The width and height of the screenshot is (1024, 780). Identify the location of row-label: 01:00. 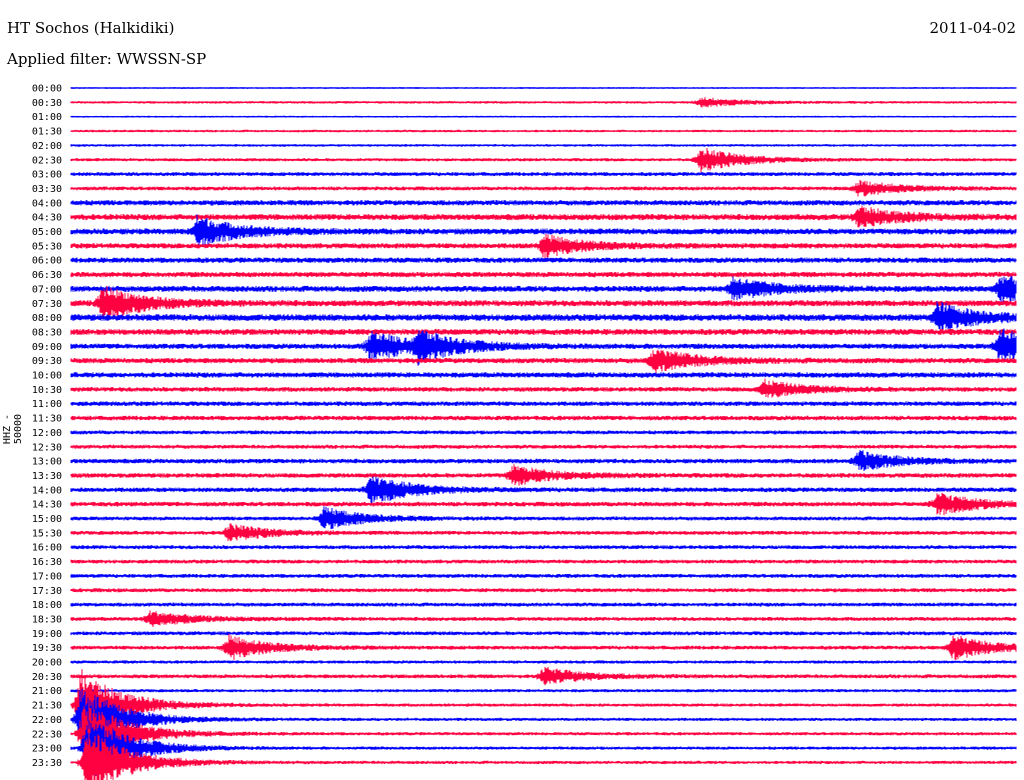
(47, 117).